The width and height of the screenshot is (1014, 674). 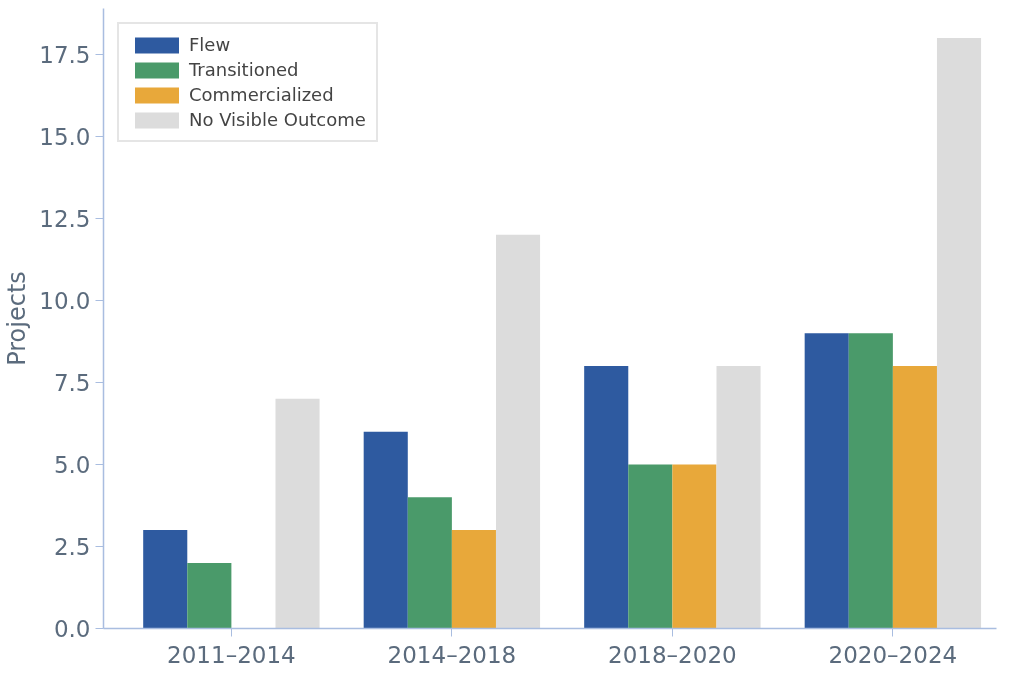 What do you see at coordinates (72, 464) in the screenshot?
I see `y-tick-label: 5.0` at bounding box center [72, 464].